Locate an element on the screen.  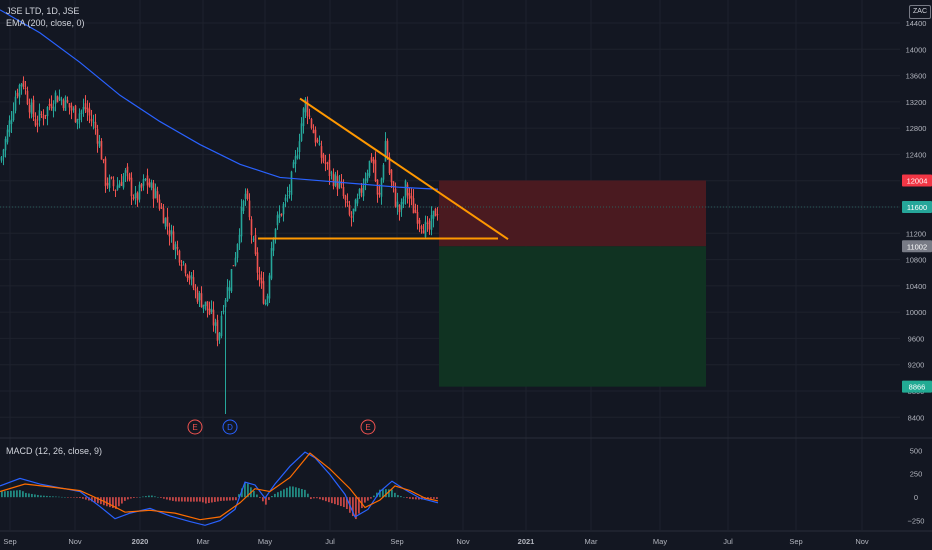
time-tick-label: May is located at coordinates (265, 541).